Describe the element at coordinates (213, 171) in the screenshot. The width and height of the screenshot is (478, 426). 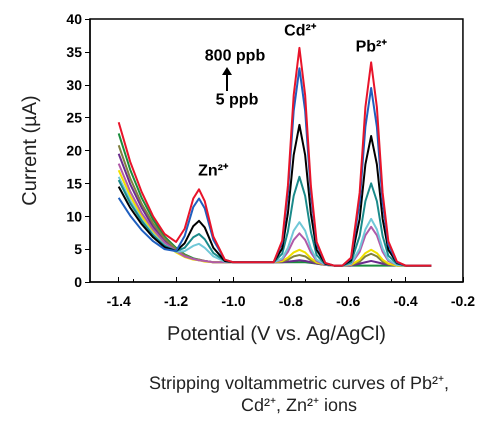
I see `annotation: Zn²⁺` at that location.